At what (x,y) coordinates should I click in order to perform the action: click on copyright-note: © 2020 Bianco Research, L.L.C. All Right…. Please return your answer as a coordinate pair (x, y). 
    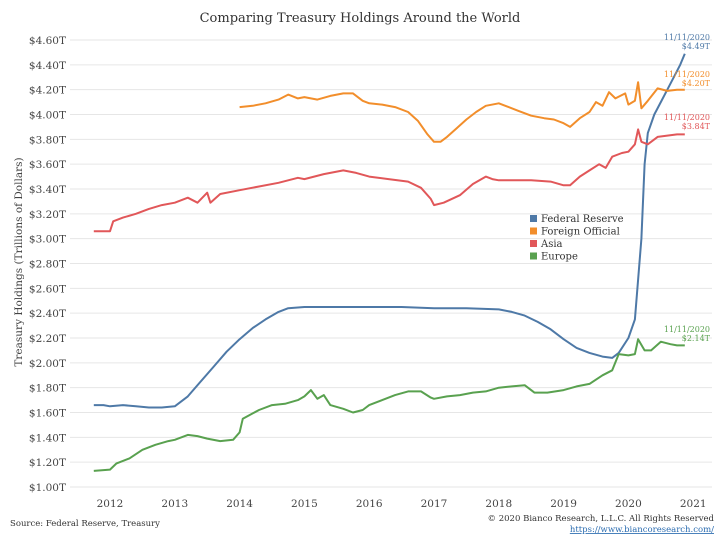
    Looking at the image, I should click on (601, 519).